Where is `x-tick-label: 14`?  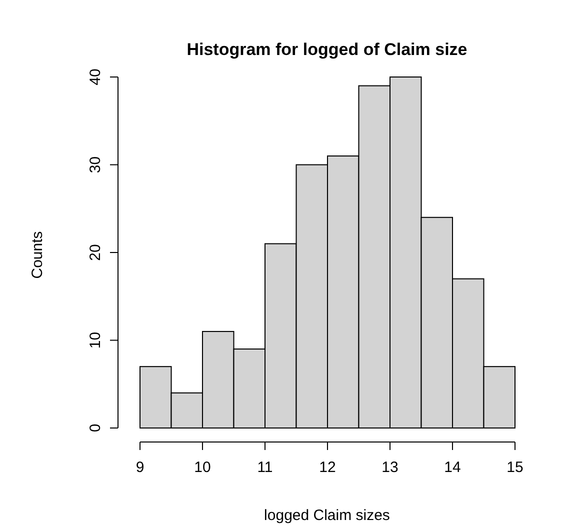
x-tick-label: 14 is located at coordinates (452, 467).